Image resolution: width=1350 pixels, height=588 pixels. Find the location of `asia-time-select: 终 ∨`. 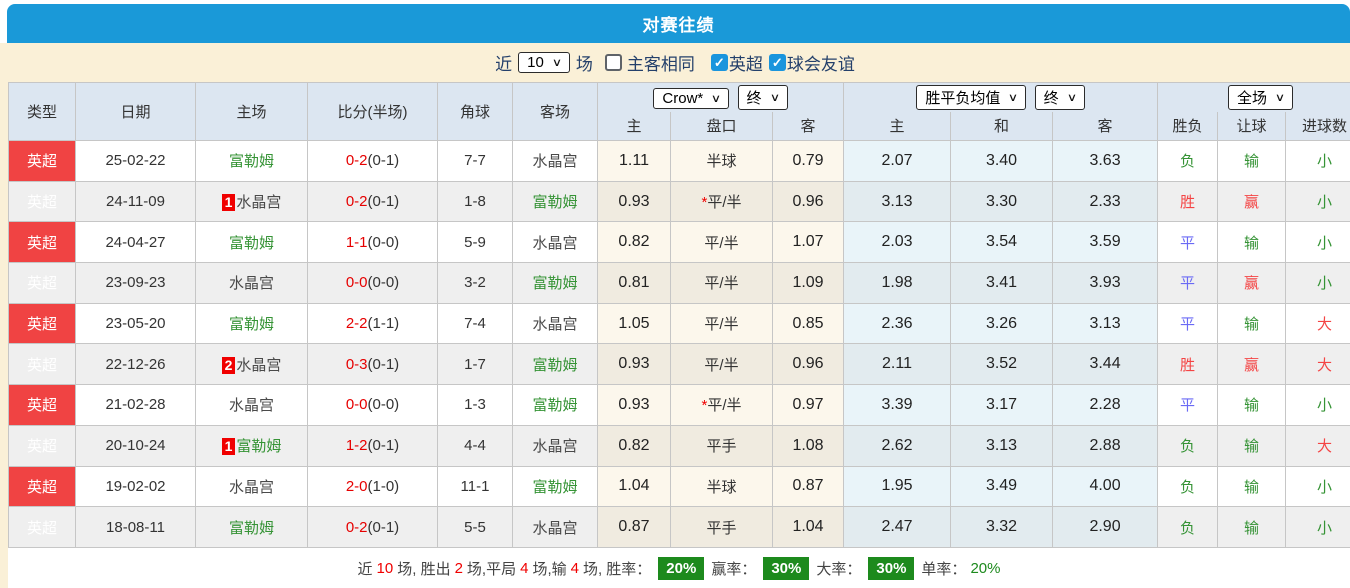

asia-time-select: 终 ∨ is located at coordinates (762, 97).